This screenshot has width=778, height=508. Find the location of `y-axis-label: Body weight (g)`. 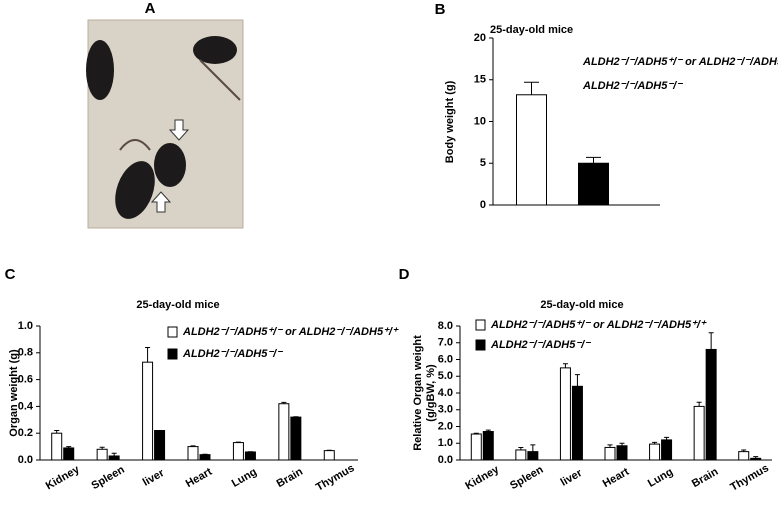

y-axis-label: Body weight (g) is located at coordinates (450, 121).